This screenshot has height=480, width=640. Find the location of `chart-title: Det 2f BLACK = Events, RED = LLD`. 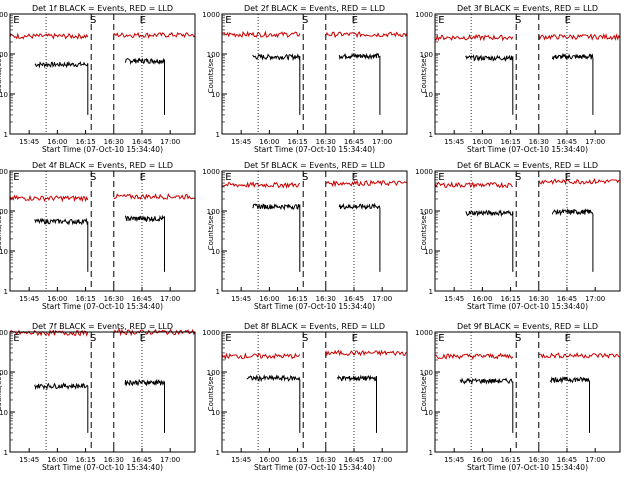

chart-title: Det 2f BLACK = Events, RED = LLD is located at coordinates (314, 8).